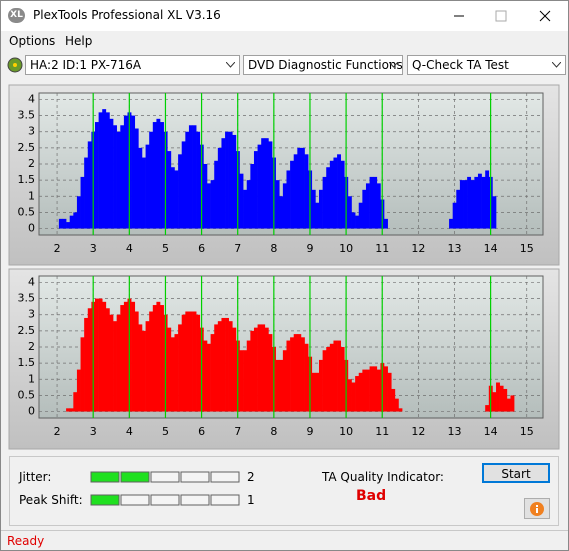  I want to click on maximize, so click(501, 16).